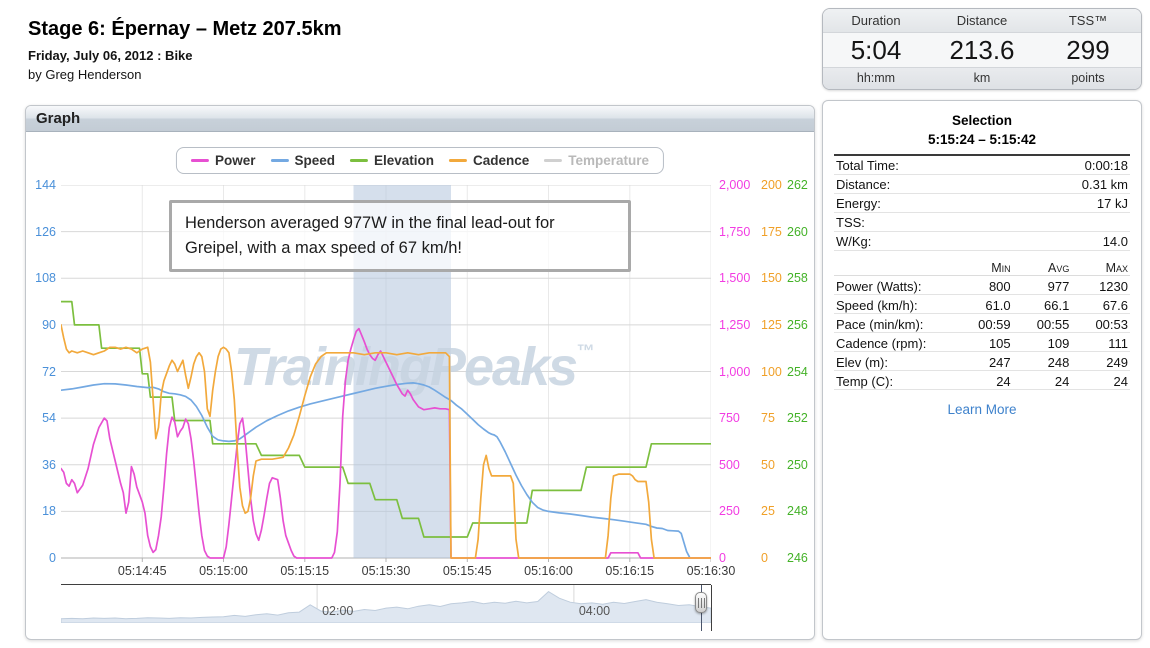  I want to click on mam-max-value: 00:53, so click(1111, 324).